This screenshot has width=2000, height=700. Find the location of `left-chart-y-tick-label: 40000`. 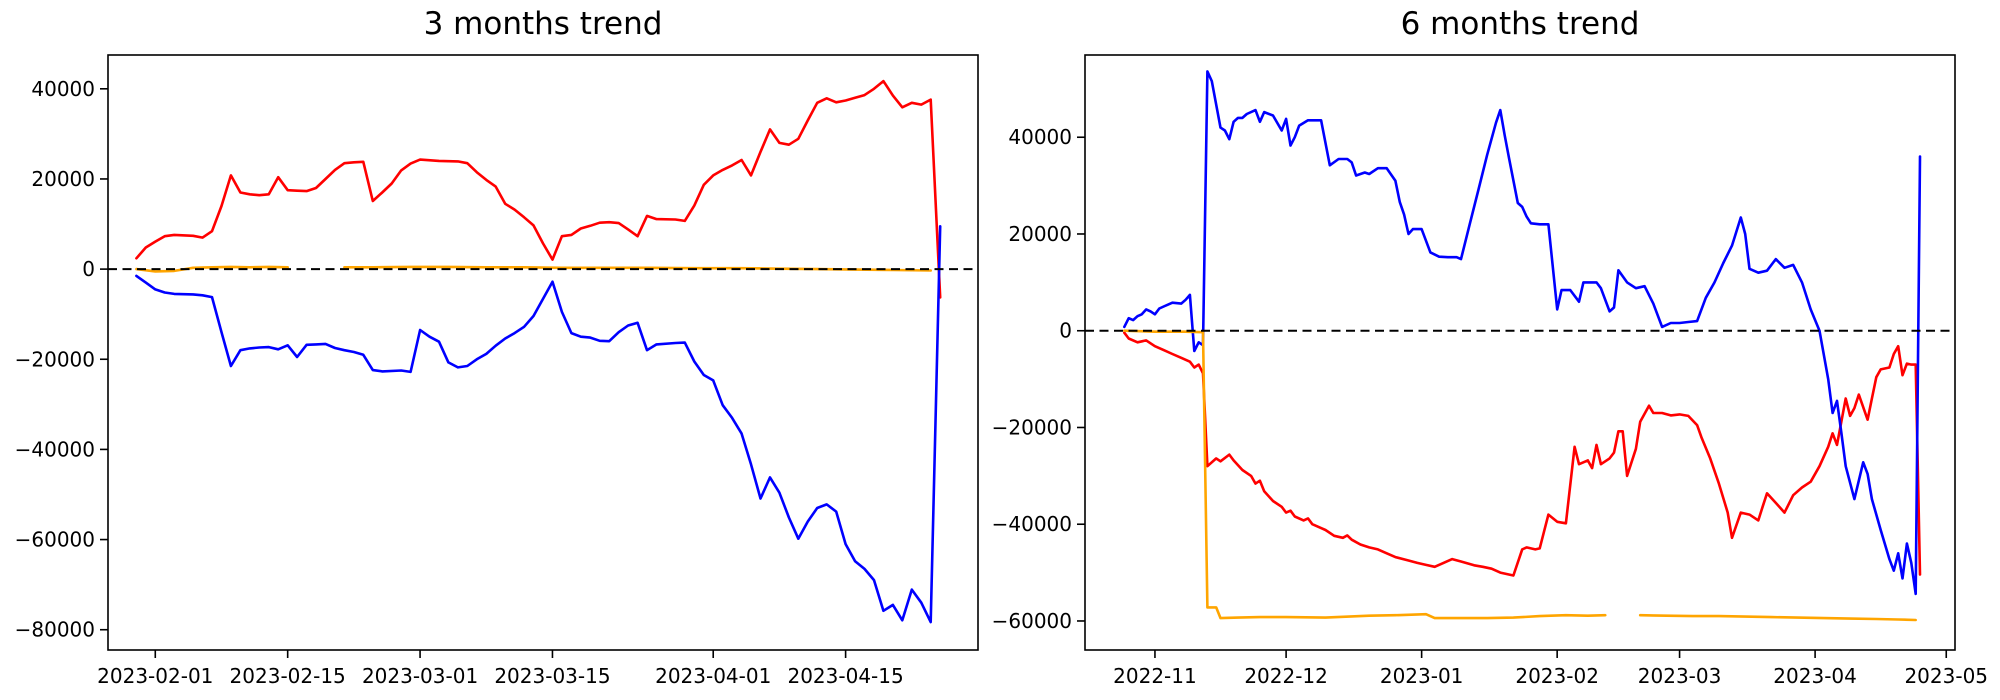

left-chart-y-tick-label: 40000 is located at coordinates (63, 89).